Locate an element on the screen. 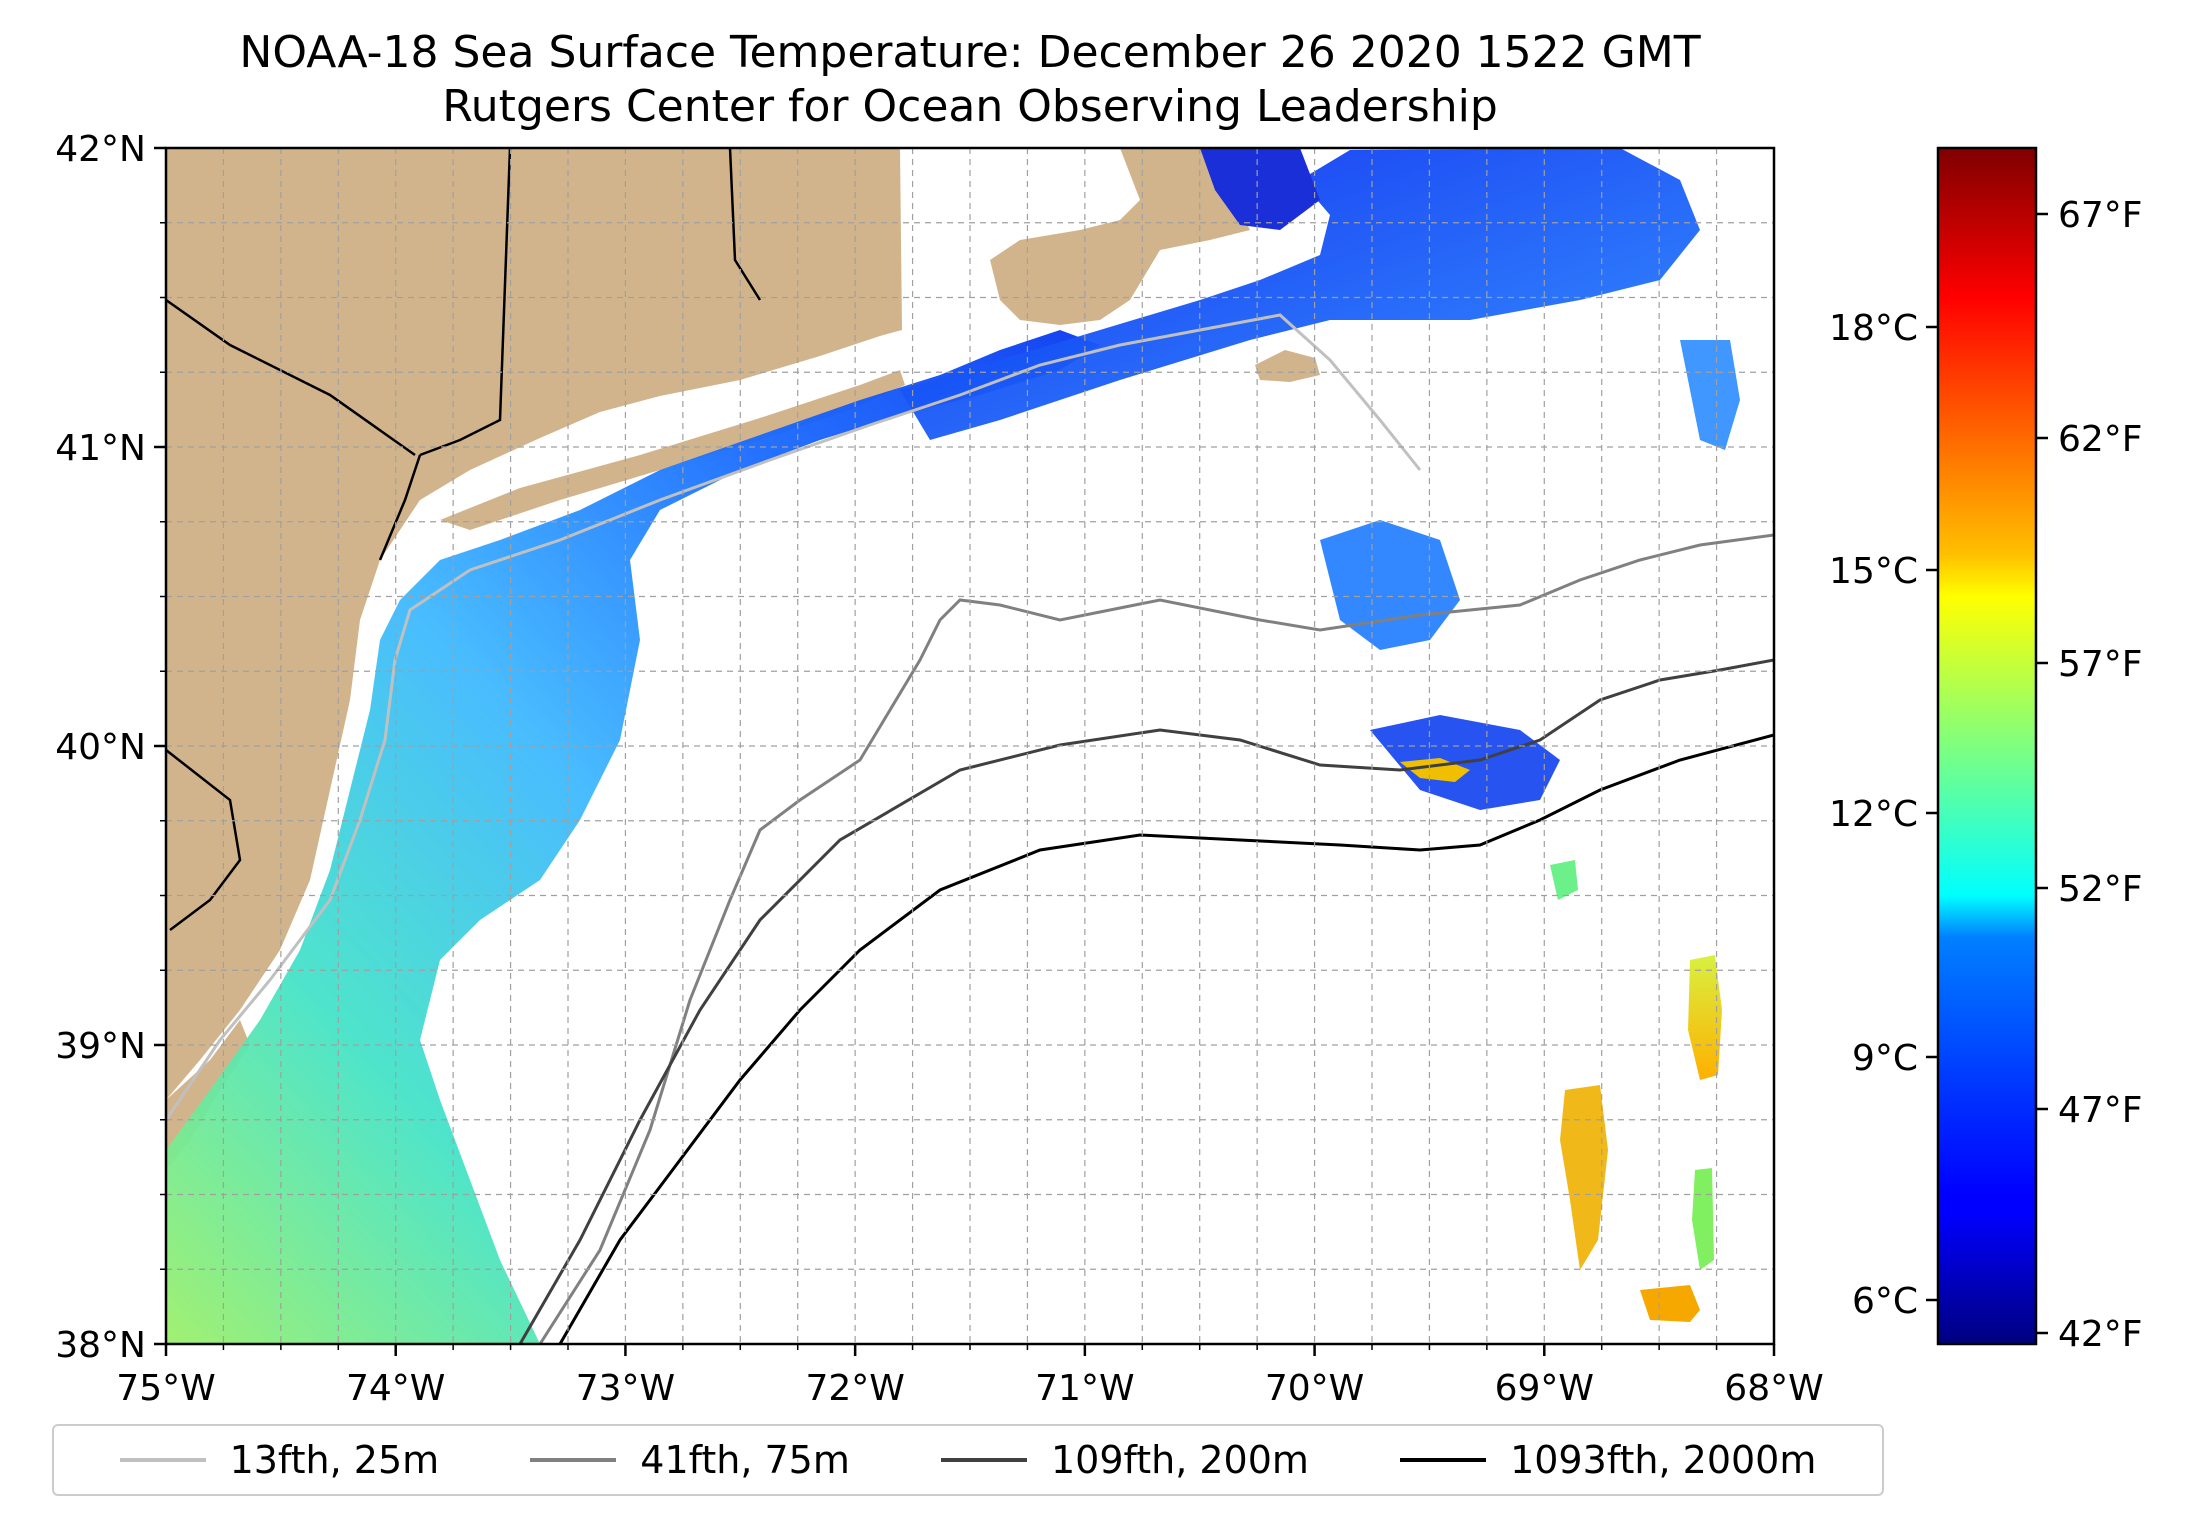 The width and height of the screenshot is (2187, 1523). celsius-tick-label: 18°C is located at coordinates (1873, 328).